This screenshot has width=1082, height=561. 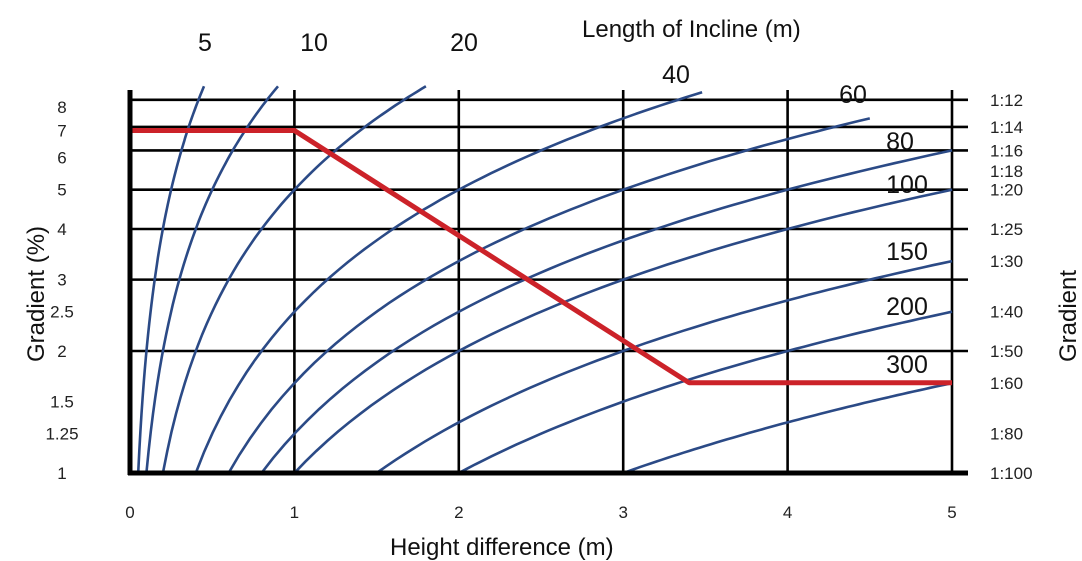 I want to click on y-tick-label: 1, so click(x=61, y=473).